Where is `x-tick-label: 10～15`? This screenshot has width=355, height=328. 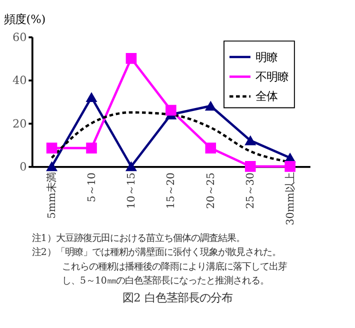
x-tick-label: 10～15 is located at coordinates (132, 190).